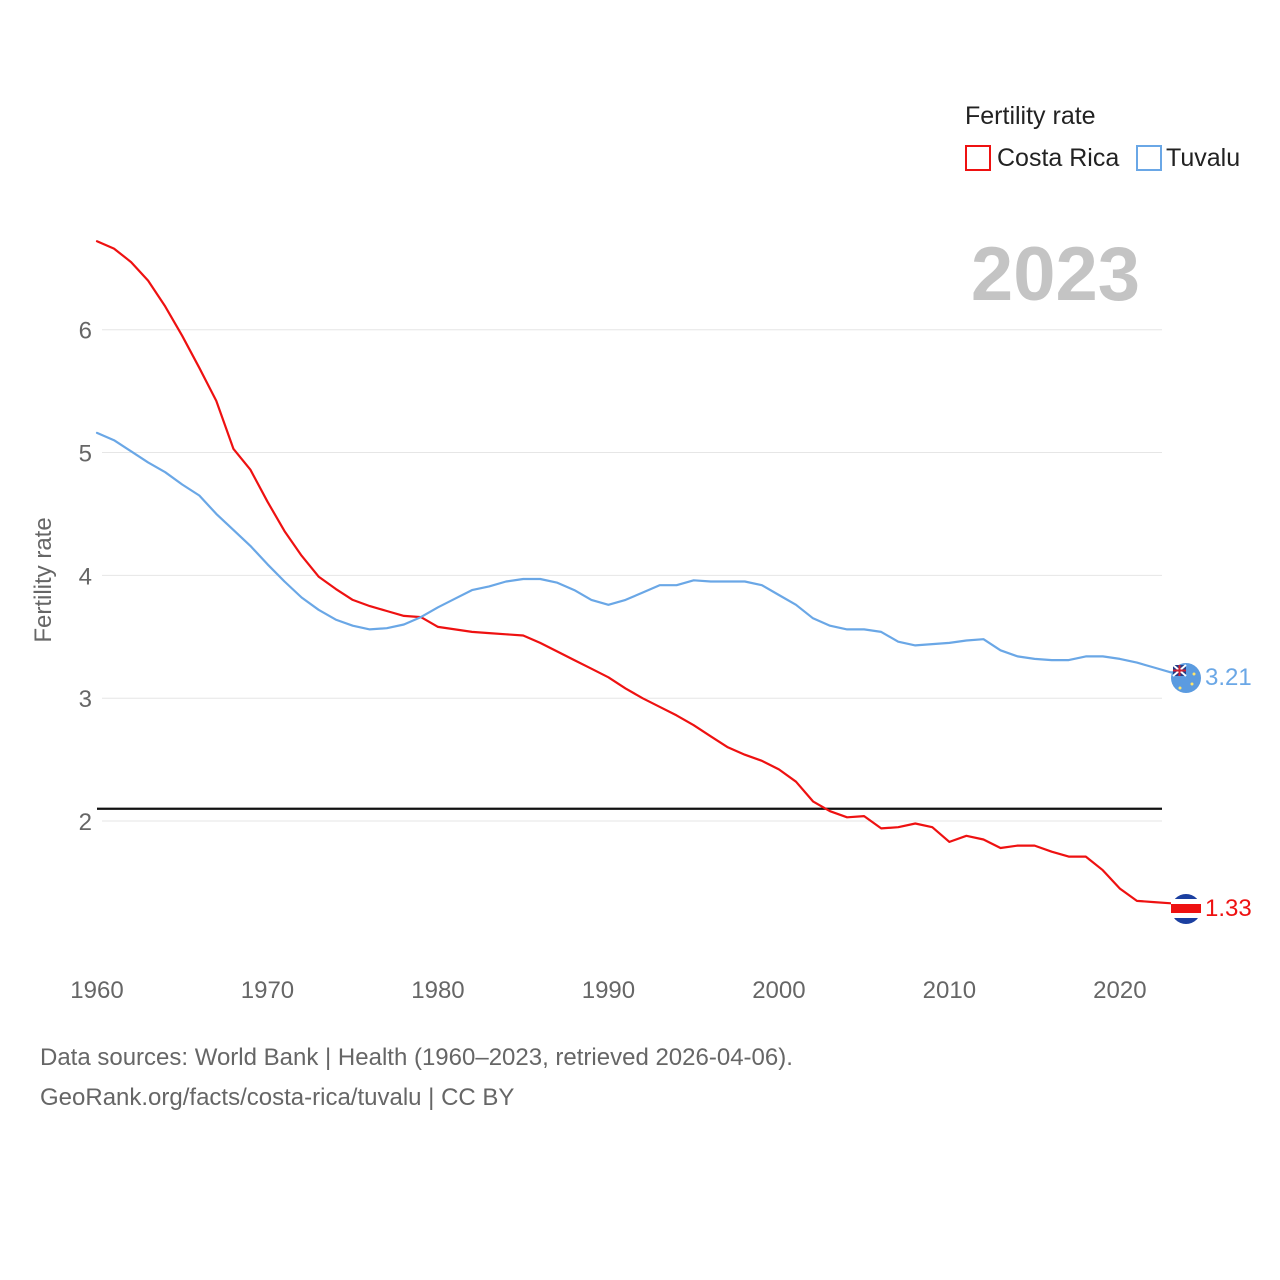  I want to click on y-tick-label: 4, so click(85, 576).